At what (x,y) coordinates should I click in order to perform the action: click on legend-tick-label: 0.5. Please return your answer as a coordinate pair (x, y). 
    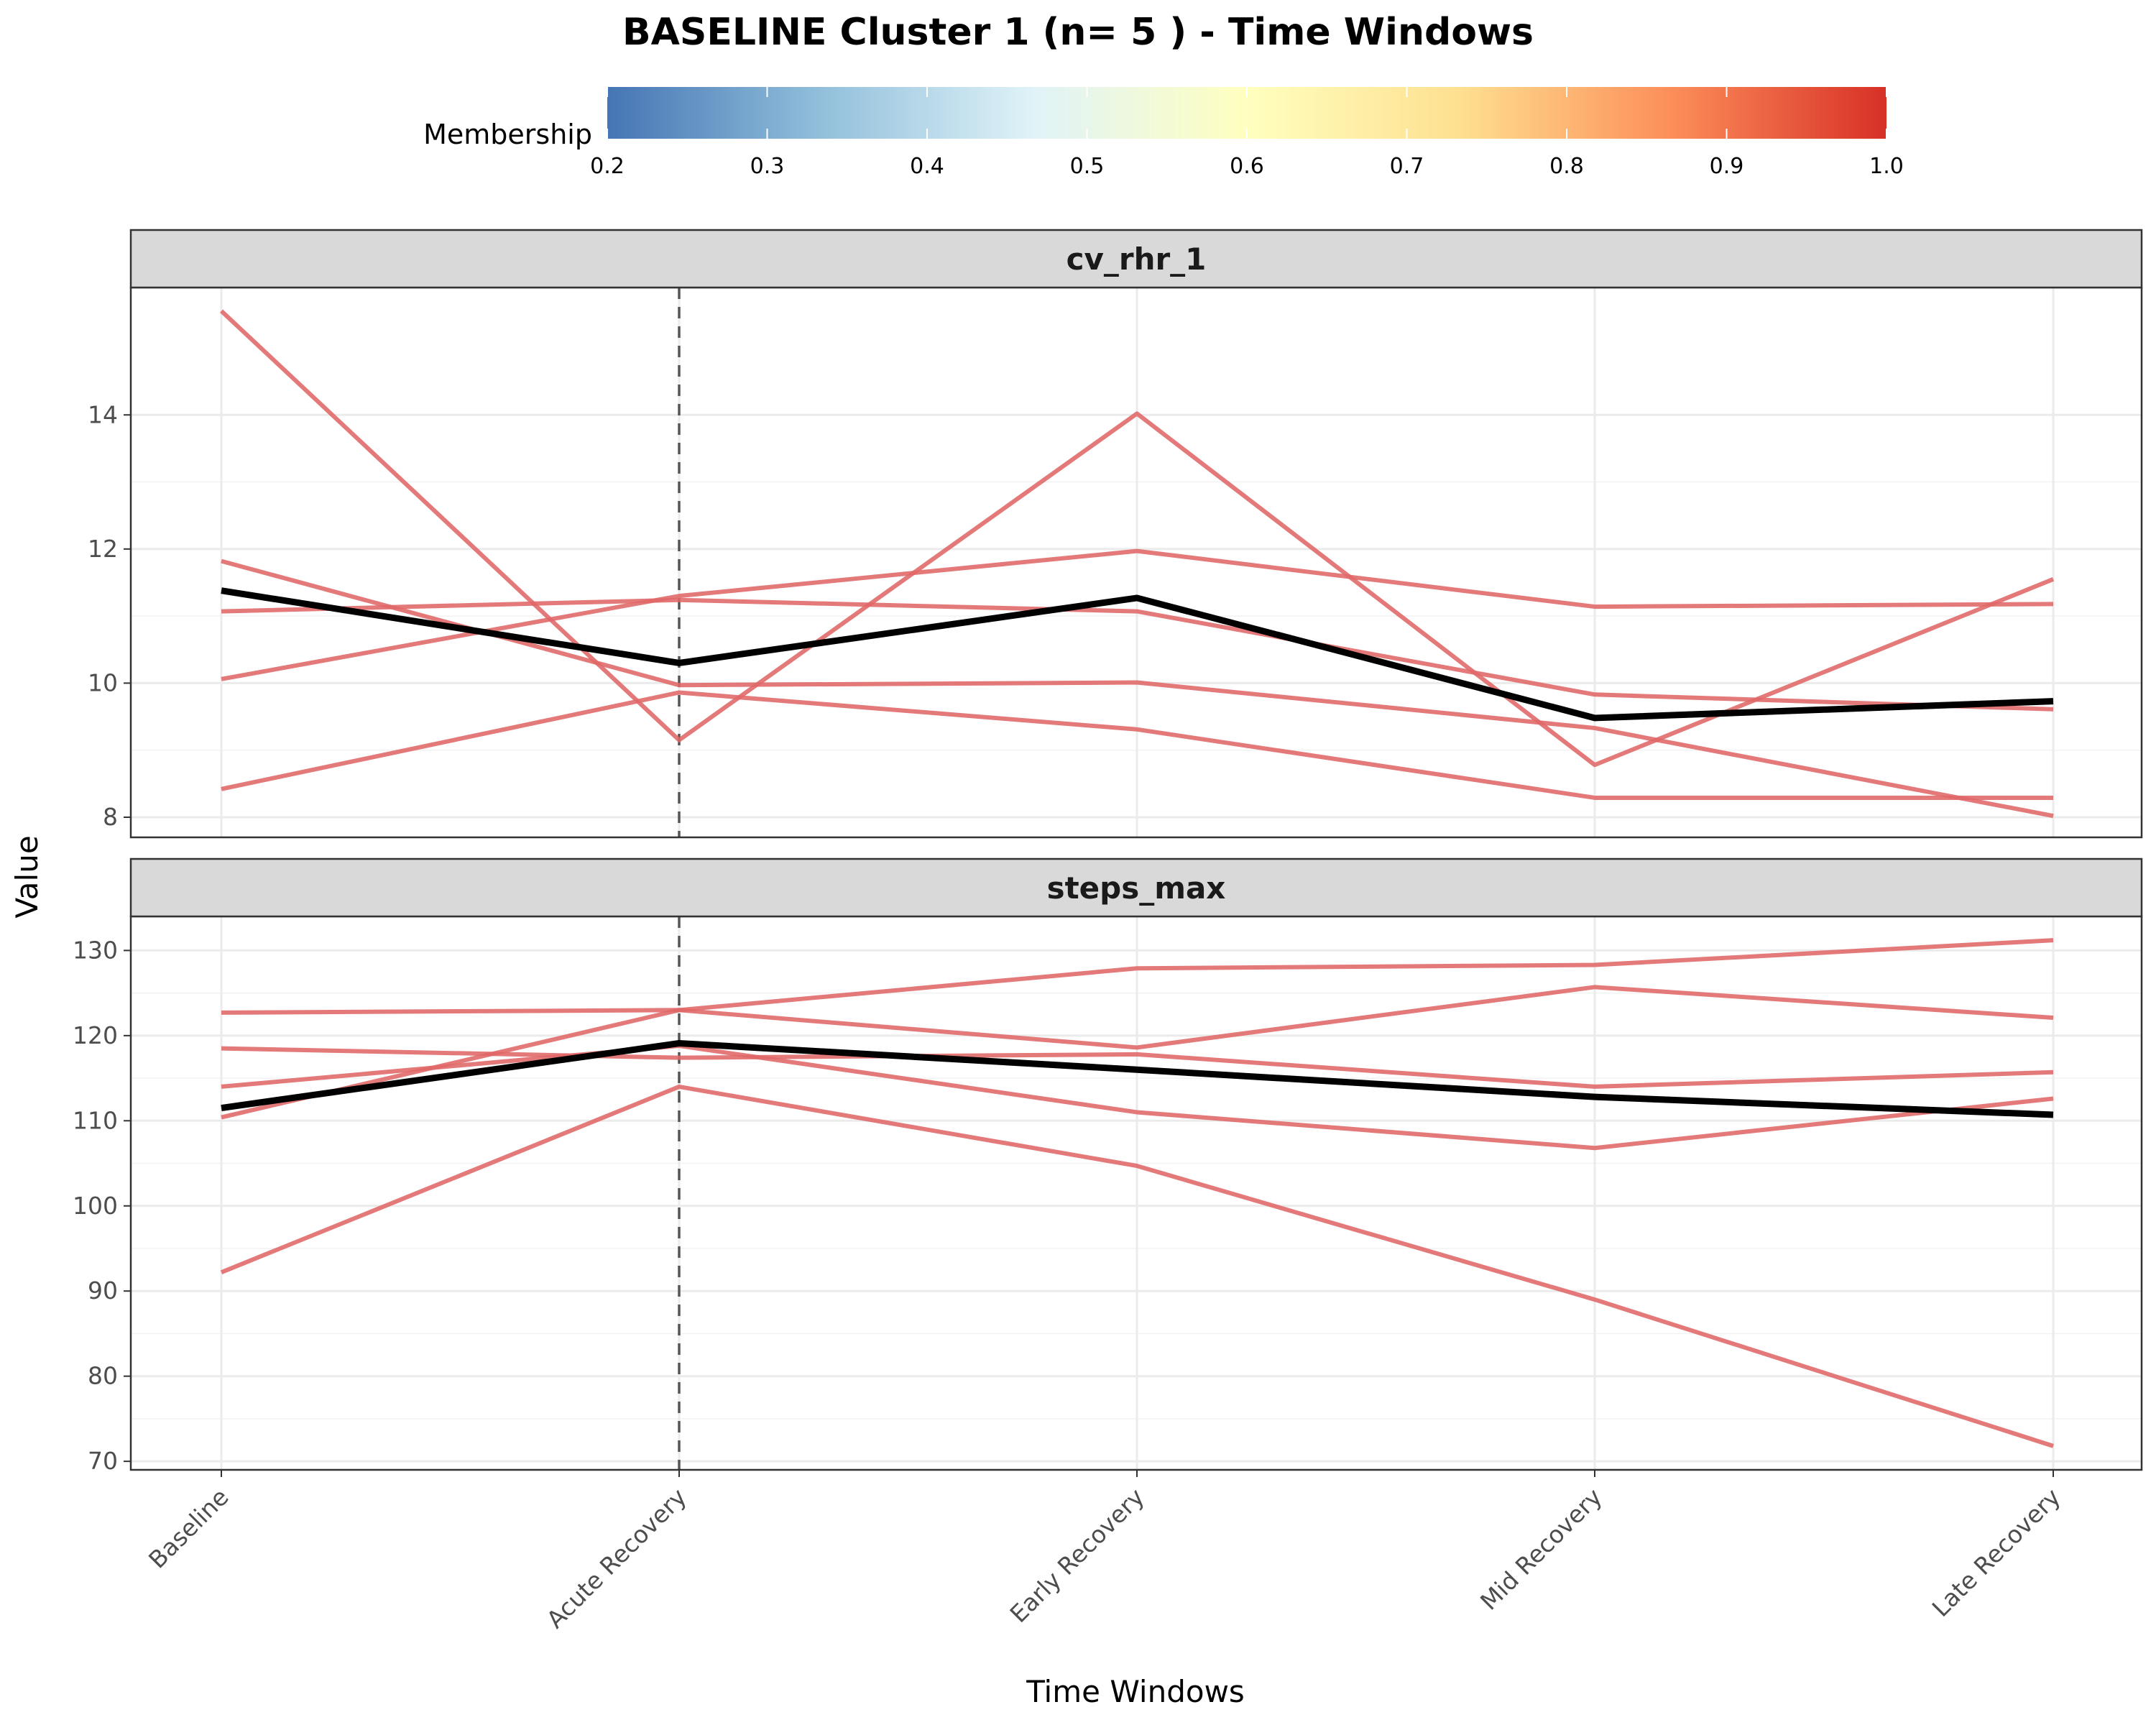
    Looking at the image, I should click on (1087, 166).